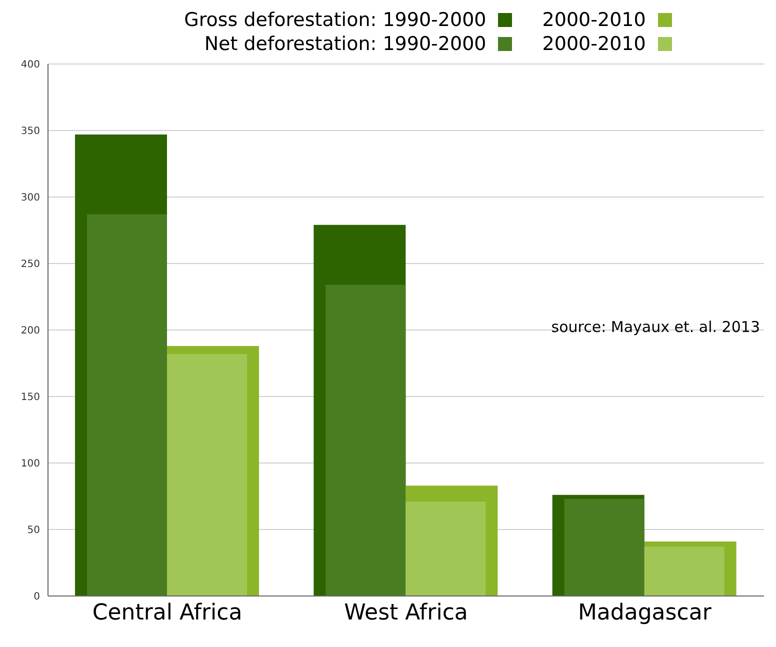 This screenshot has width=776, height=647. I want to click on legend-label: Gross deforestation: 1990-2000, so click(335, 20).